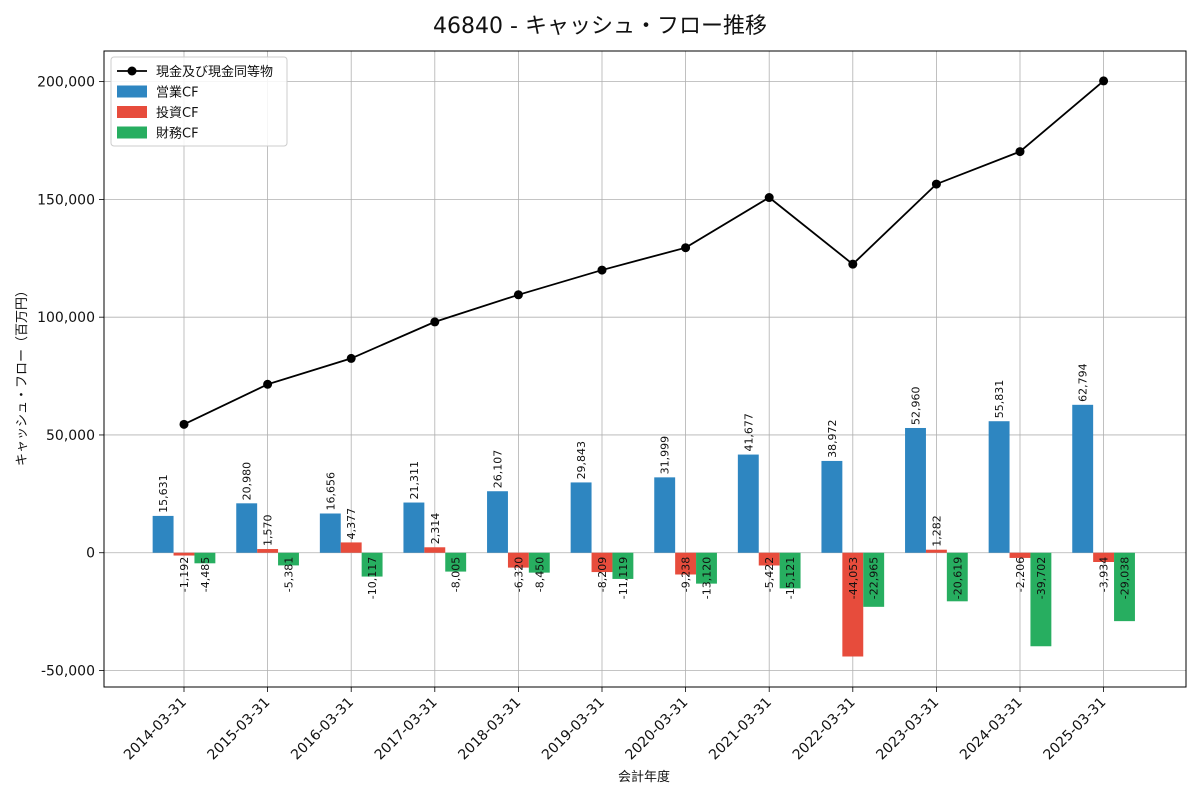  I want to click on x-axis-label: 会計年度, so click(644, 777).